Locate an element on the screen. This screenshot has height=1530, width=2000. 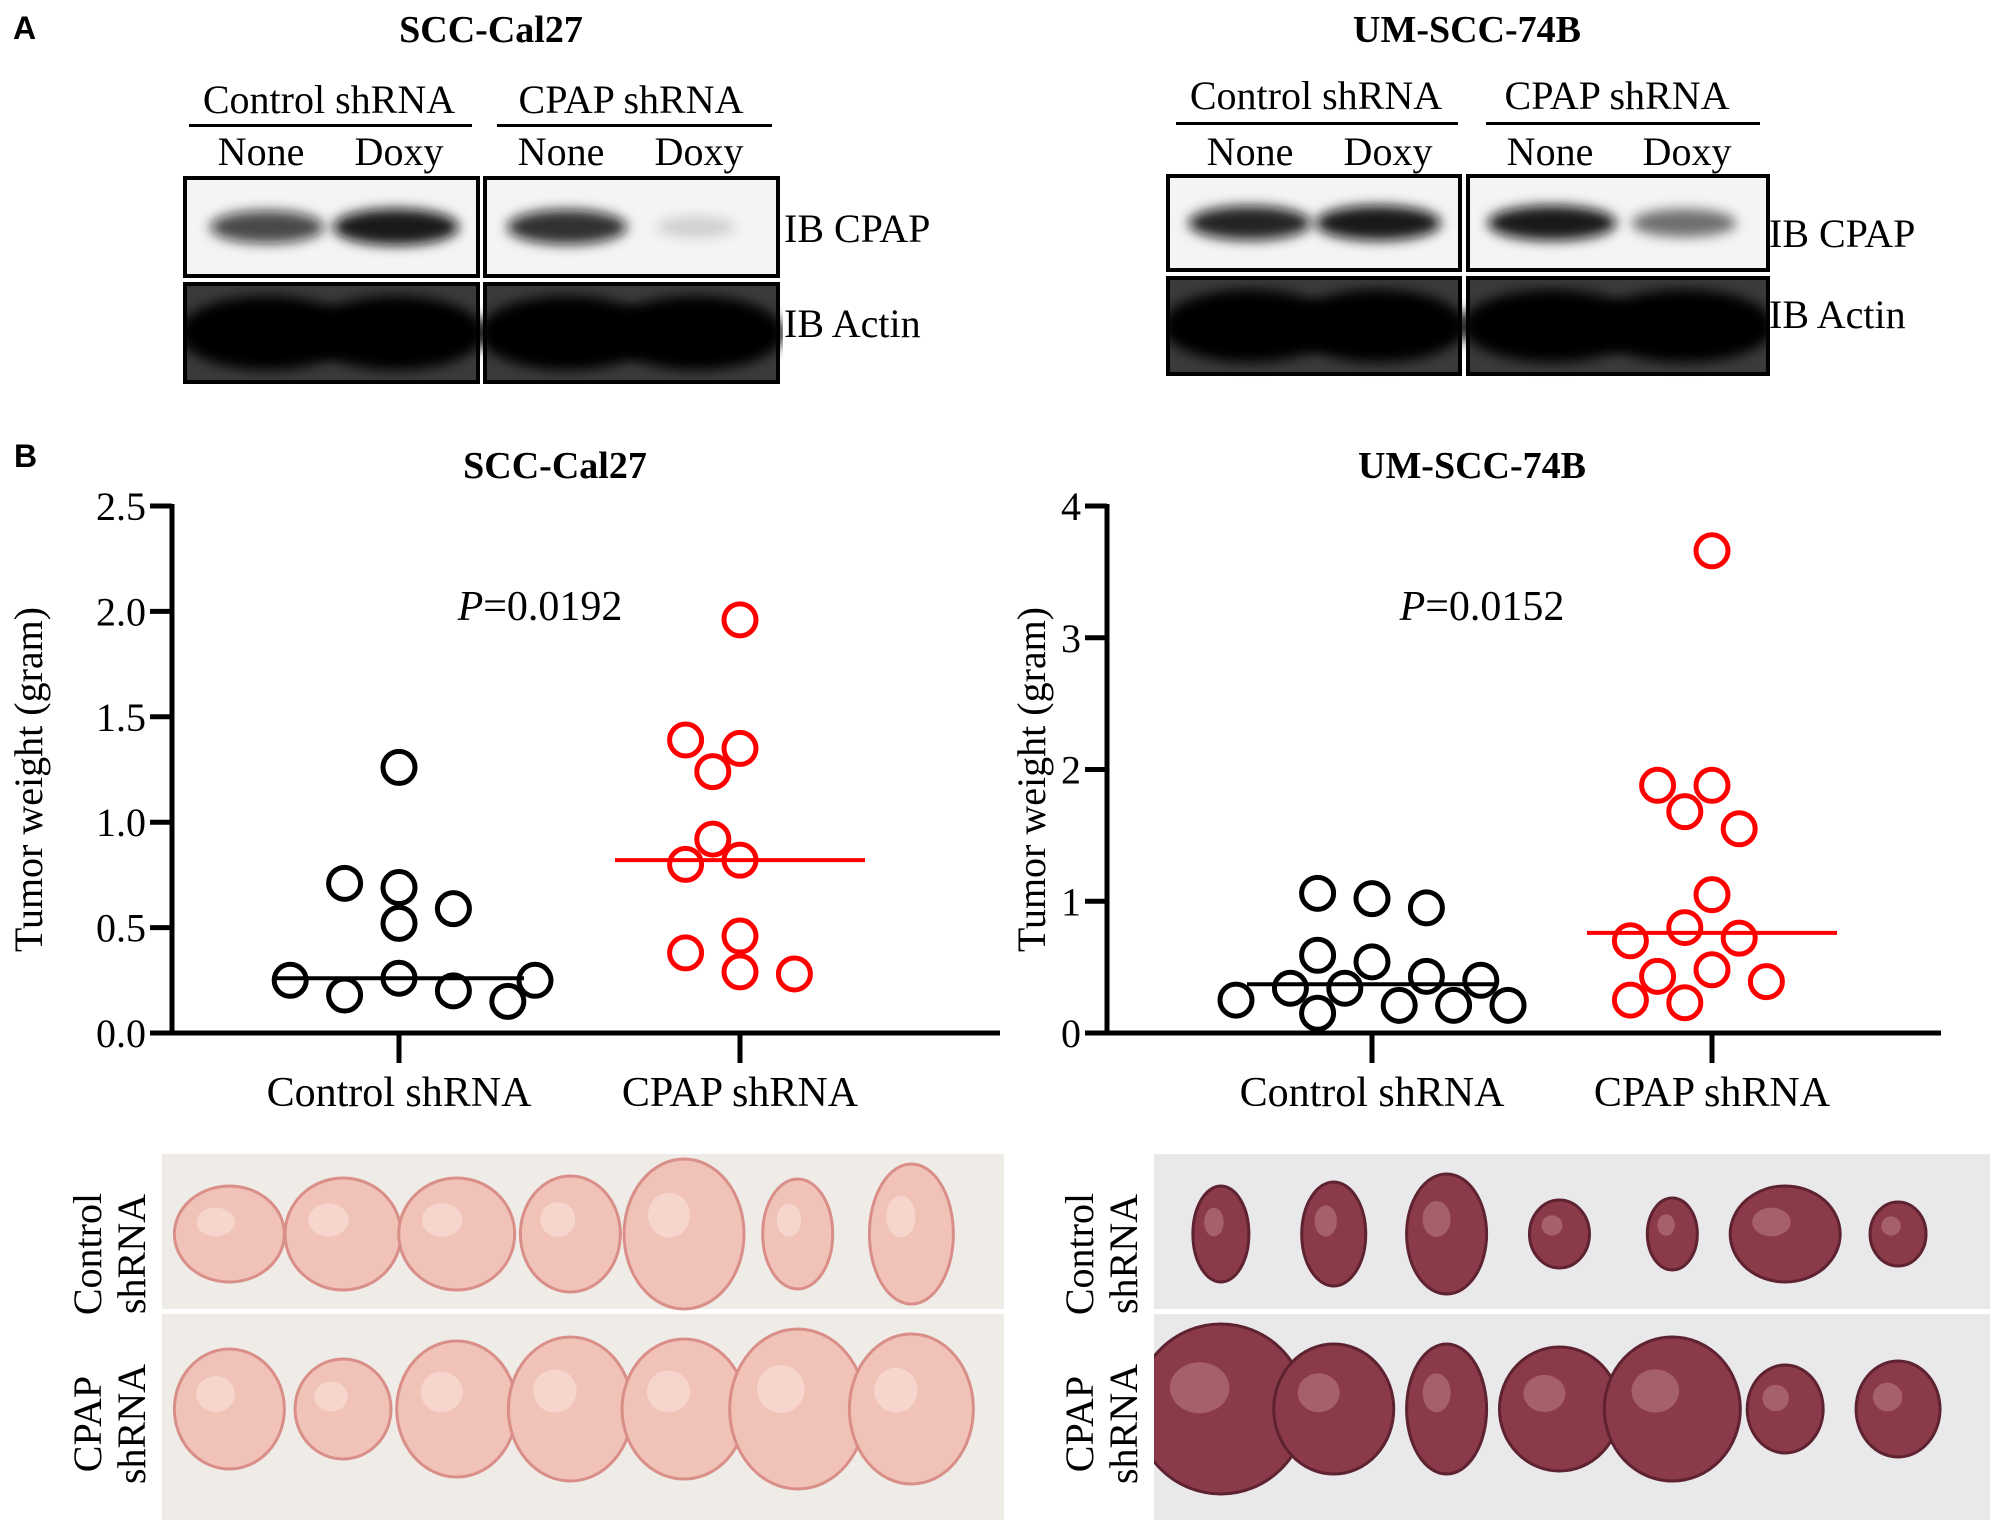
tumor-photo-um-scc-74b is located at coordinates (1572, 1337).